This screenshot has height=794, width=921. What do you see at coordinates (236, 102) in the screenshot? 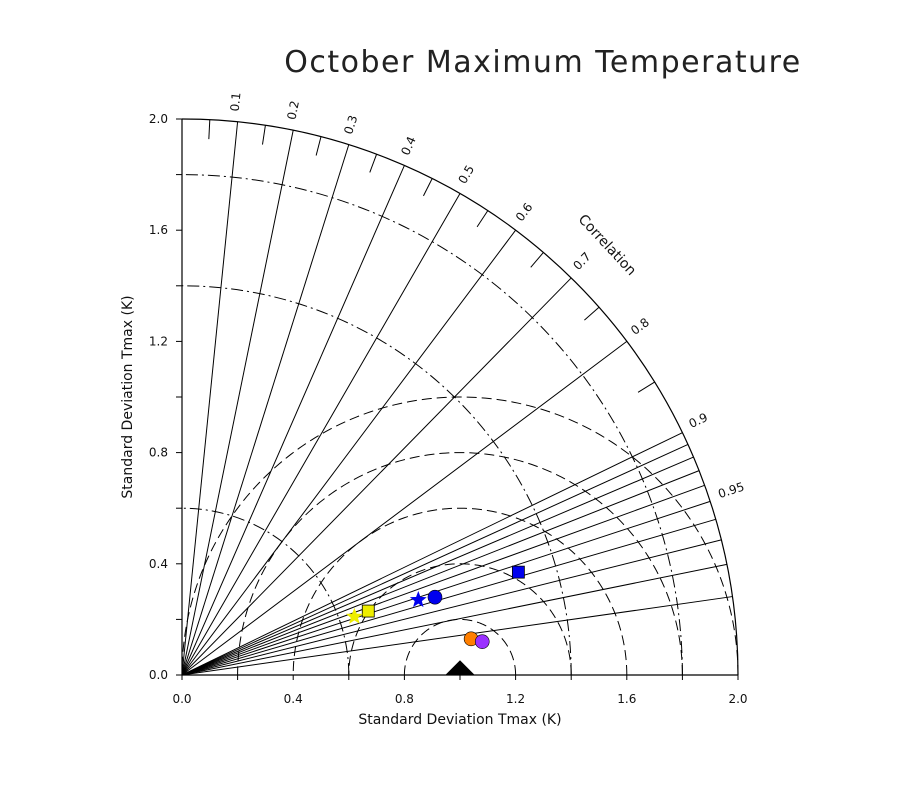
I see `correlation-tick-label: 0.1` at bounding box center [236, 102].